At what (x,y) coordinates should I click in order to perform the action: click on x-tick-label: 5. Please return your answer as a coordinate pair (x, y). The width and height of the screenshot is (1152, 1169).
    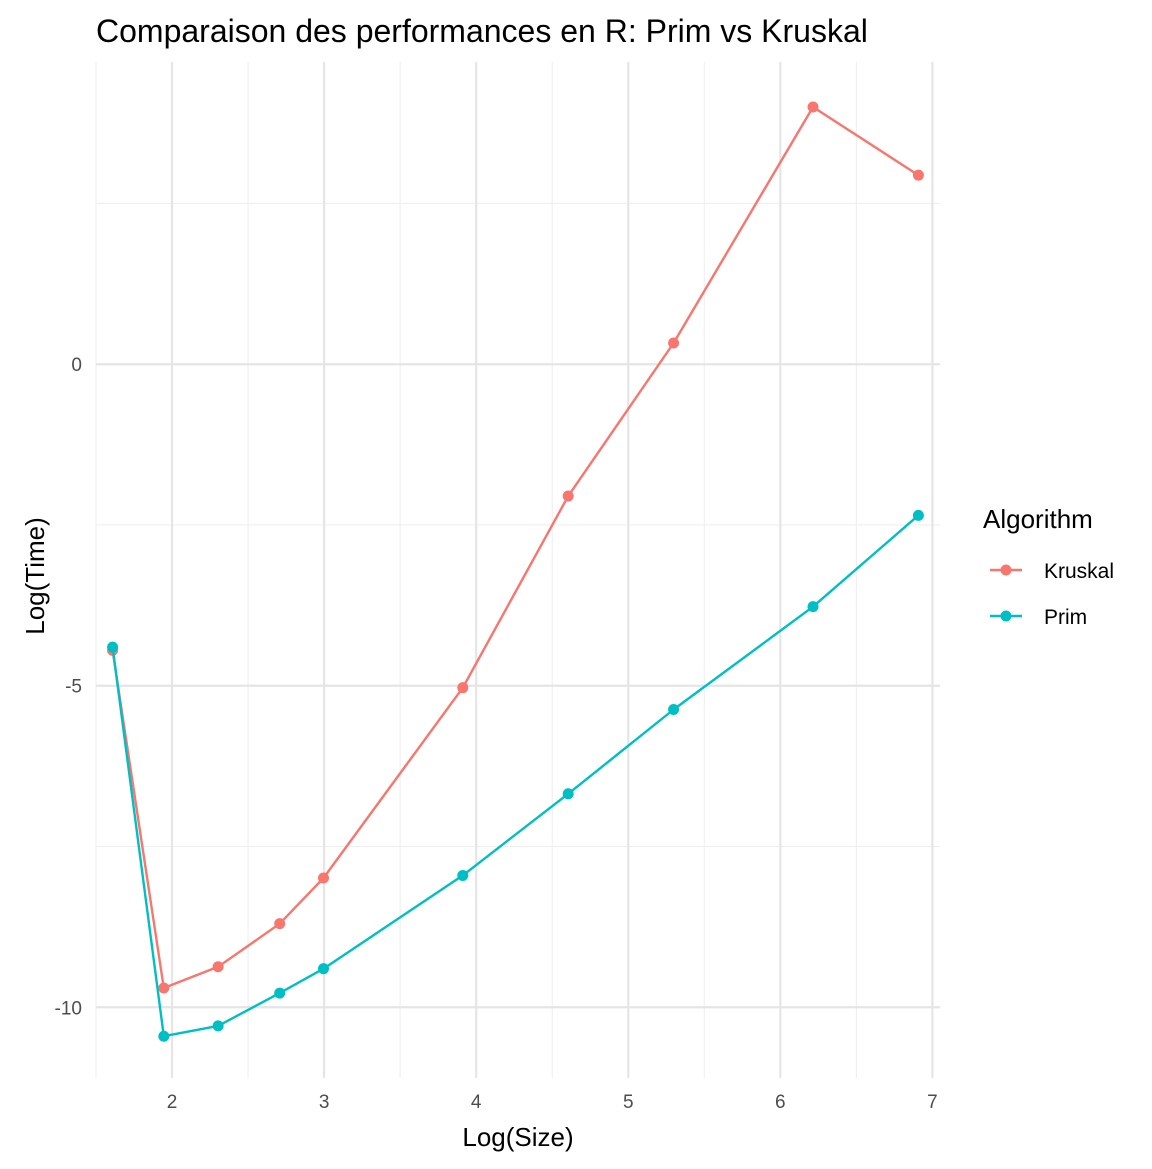
    Looking at the image, I should click on (628, 1102).